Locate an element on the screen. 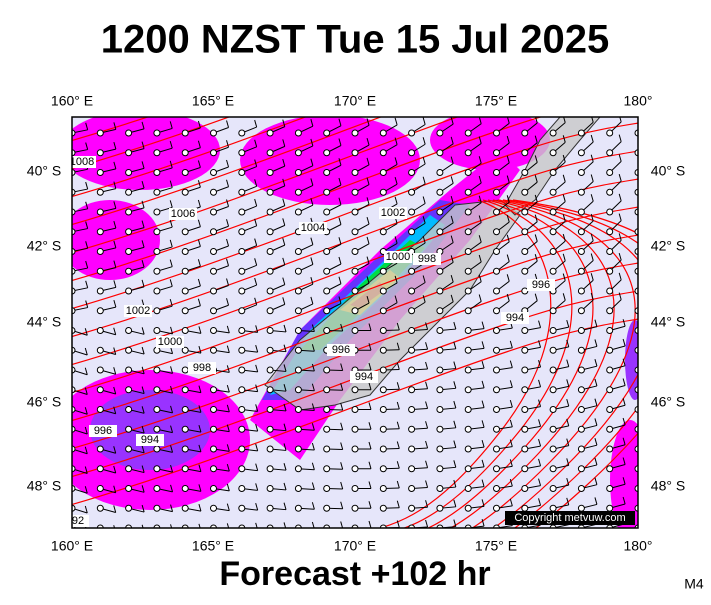 This screenshot has width=711, height=605. isobar-label: 1002 is located at coordinates (138, 311).